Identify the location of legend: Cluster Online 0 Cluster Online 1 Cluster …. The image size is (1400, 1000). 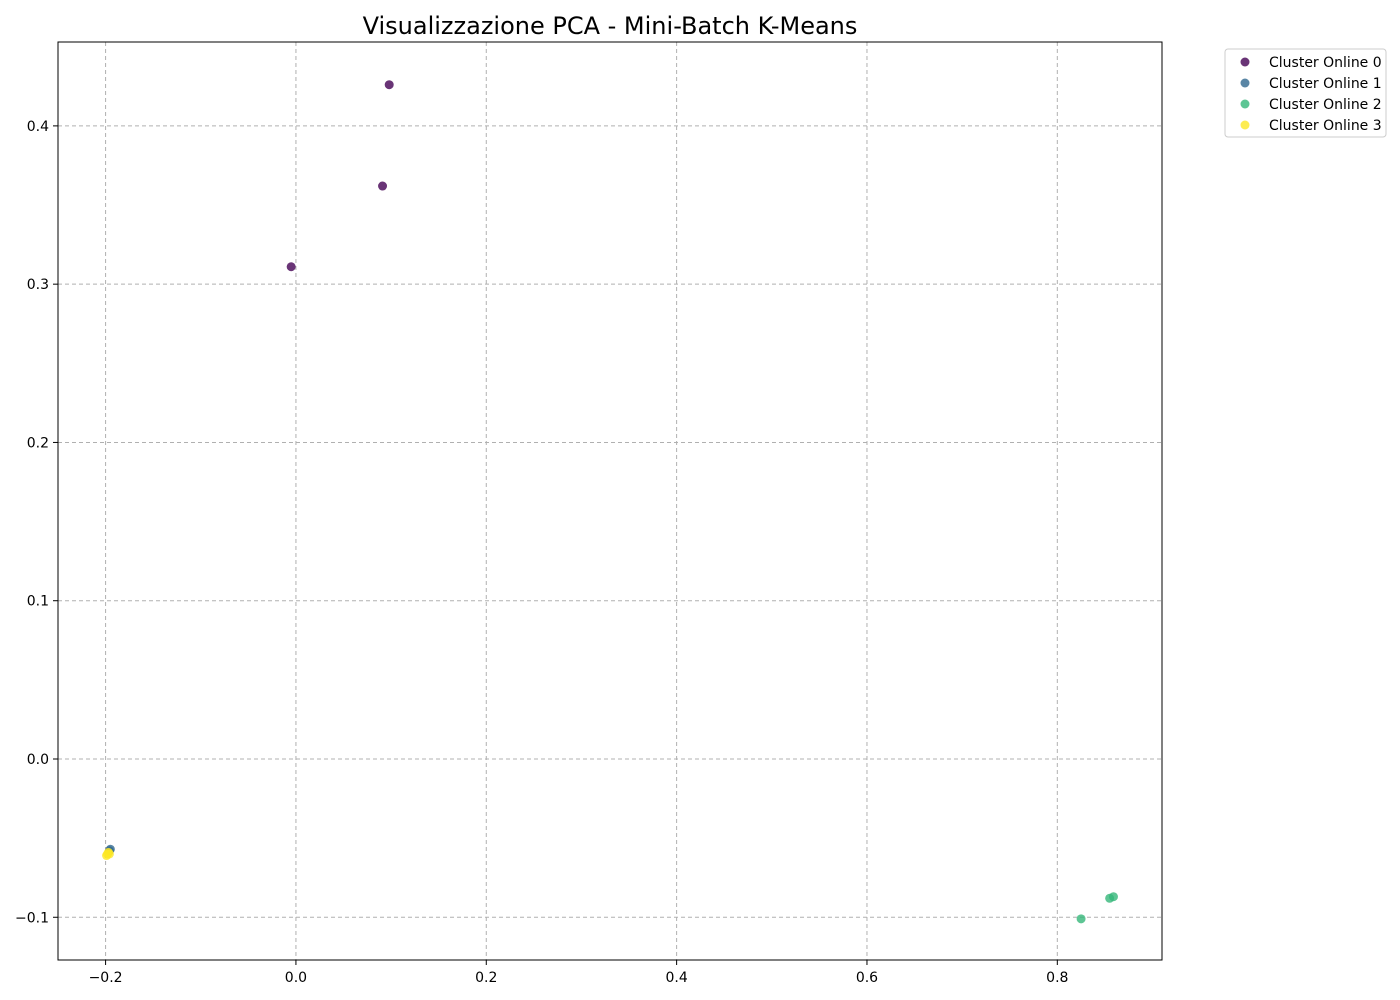
(1305, 93).